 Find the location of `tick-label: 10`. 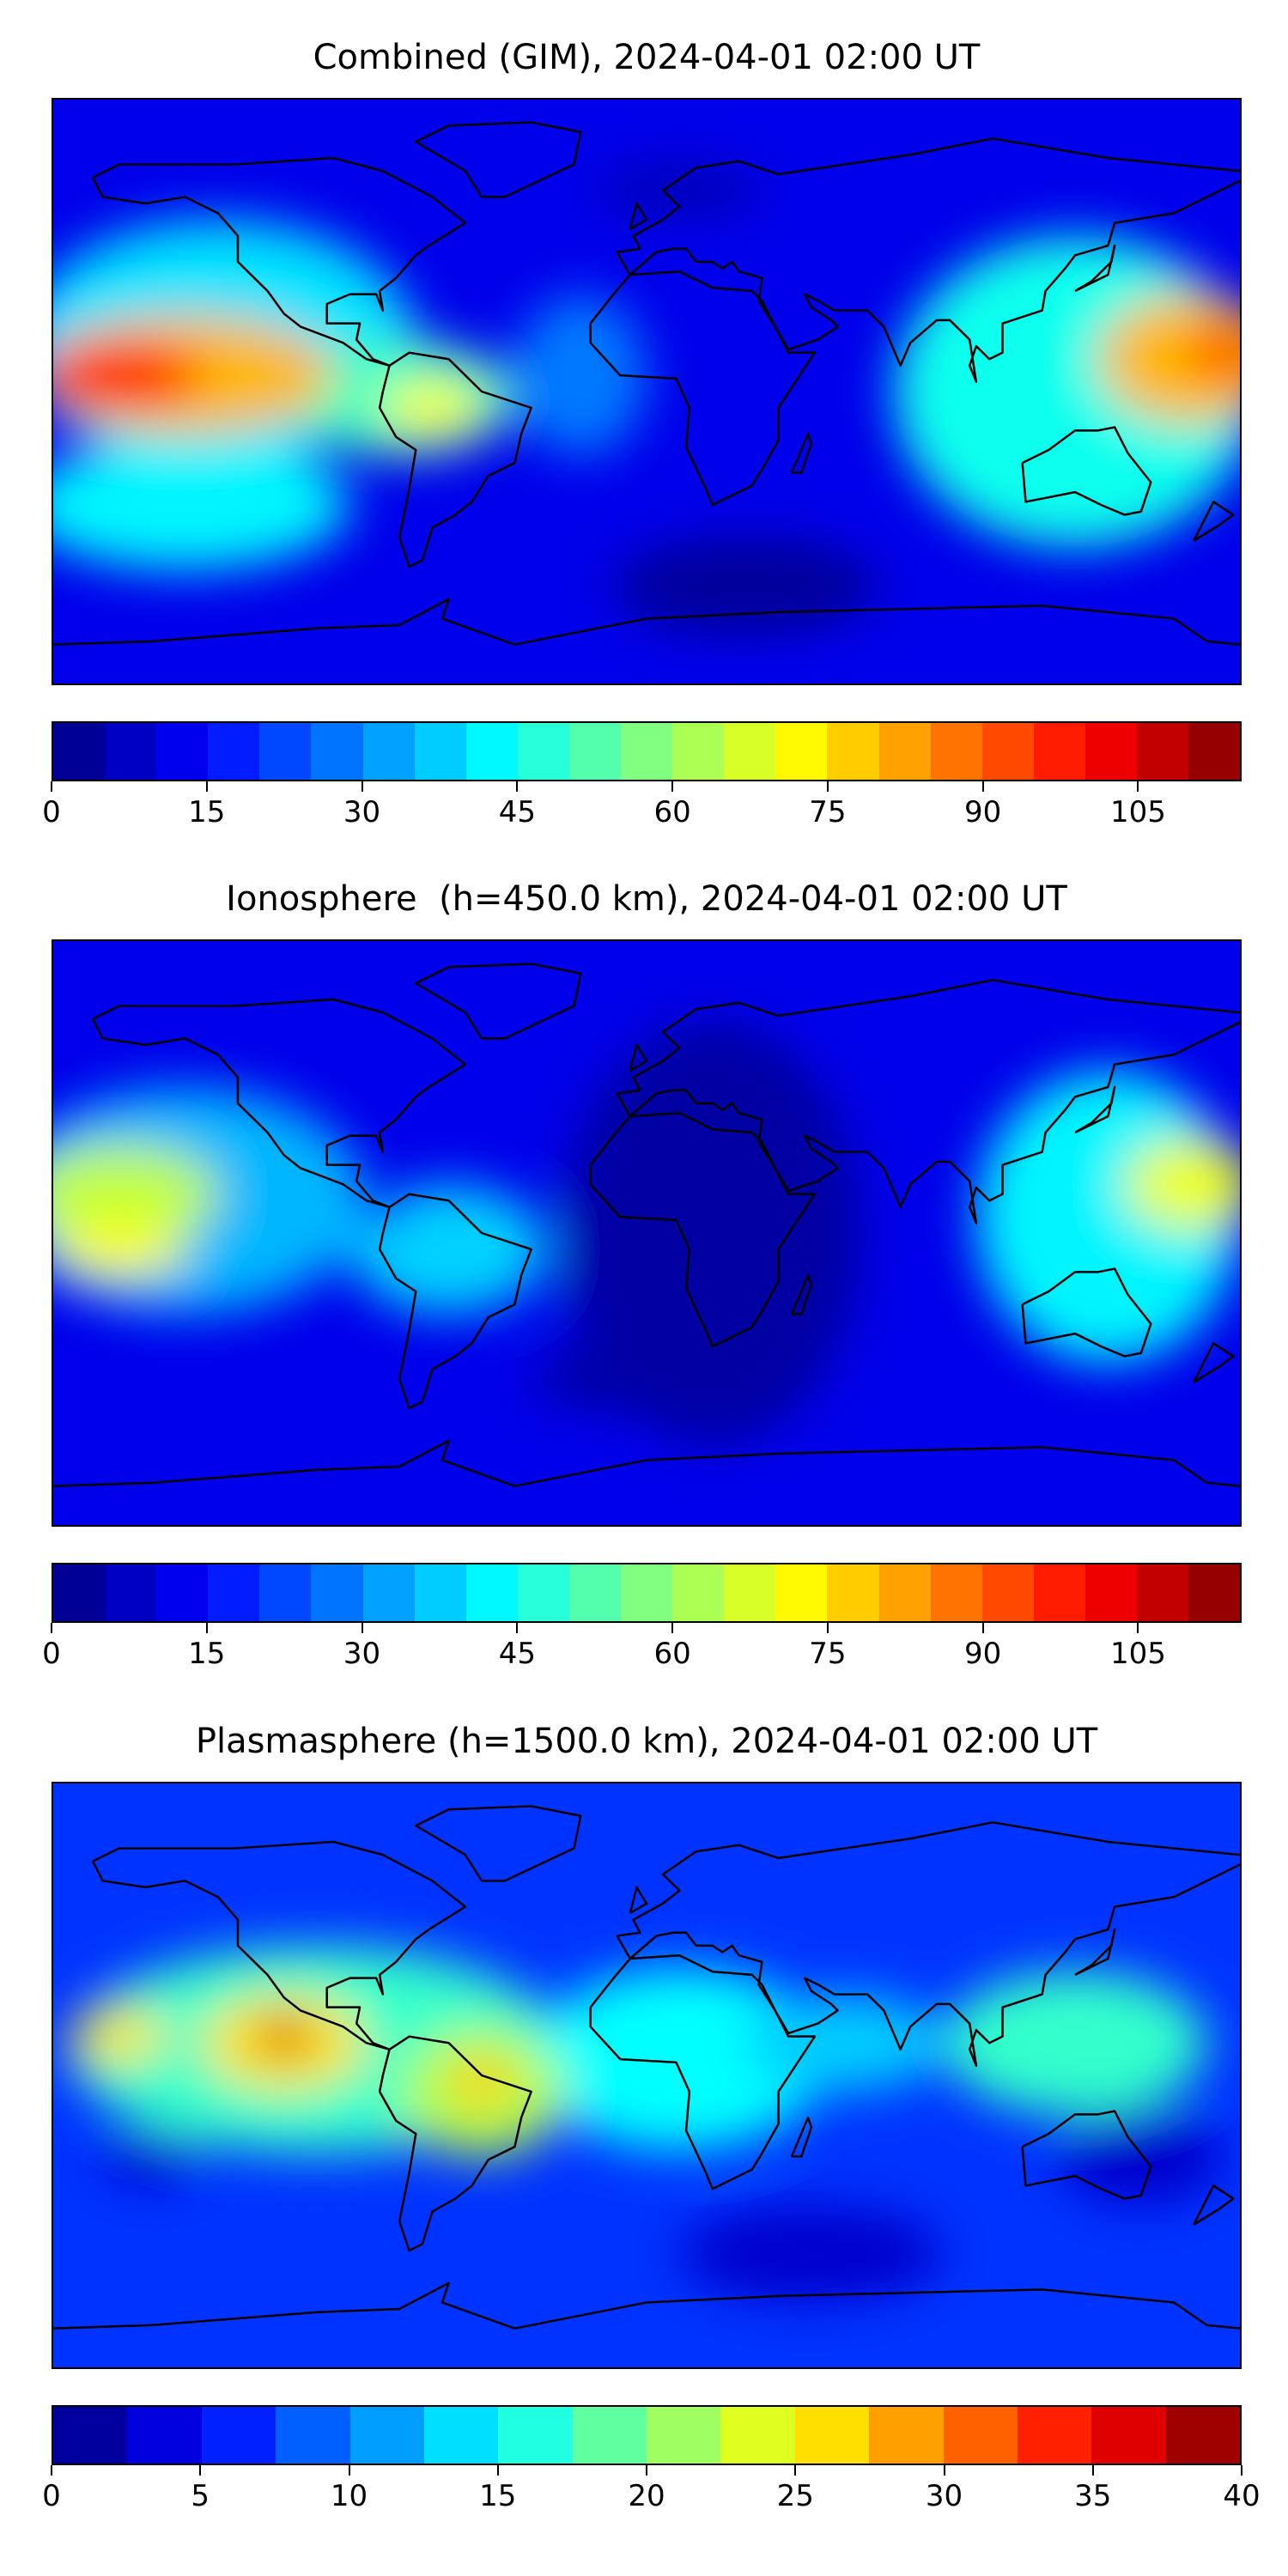

tick-label: 10 is located at coordinates (349, 2496).